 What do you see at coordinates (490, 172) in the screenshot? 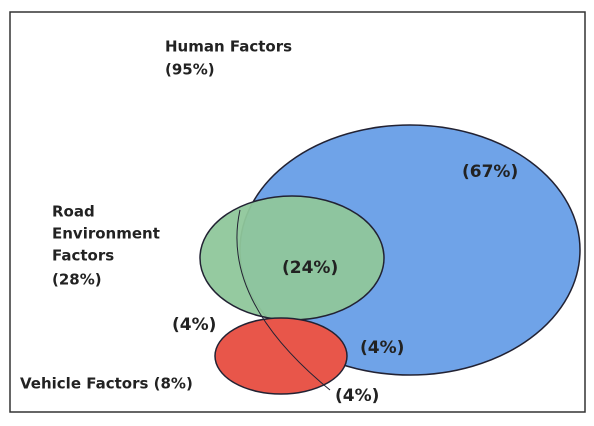
I see `region-label: (67%)` at bounding box center [490, 172].